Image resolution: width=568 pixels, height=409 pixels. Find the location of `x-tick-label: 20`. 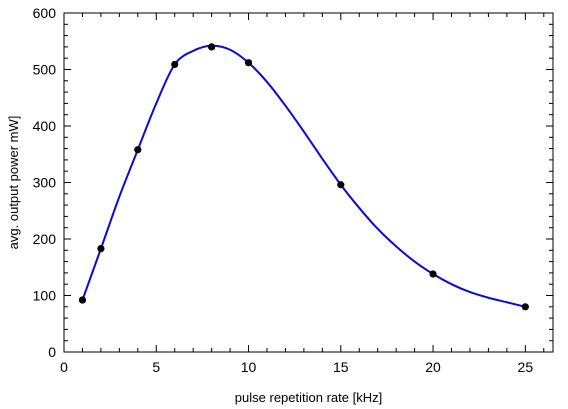

x-tick-label: 20 is located at coordinates (433, 367).